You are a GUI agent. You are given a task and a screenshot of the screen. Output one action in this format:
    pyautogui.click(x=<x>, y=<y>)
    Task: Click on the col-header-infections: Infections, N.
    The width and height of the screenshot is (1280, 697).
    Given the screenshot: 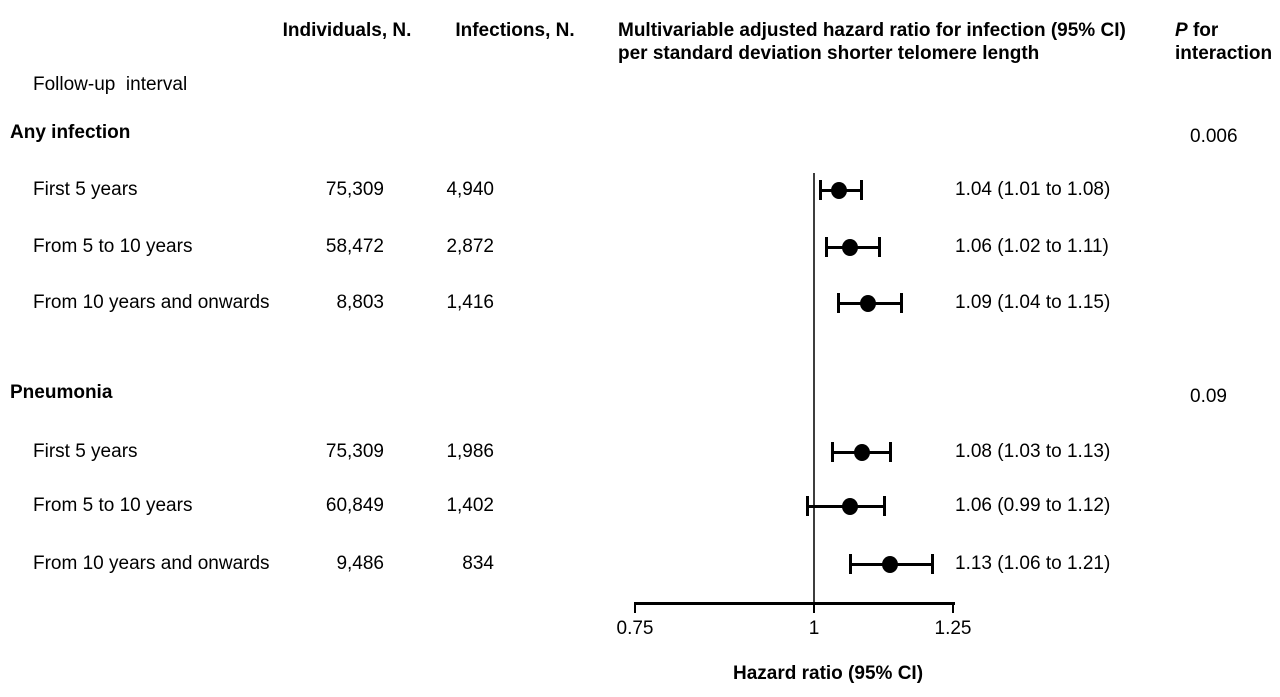 What is the action you would take?
    pyautogui.click(x=515, y=30)
    